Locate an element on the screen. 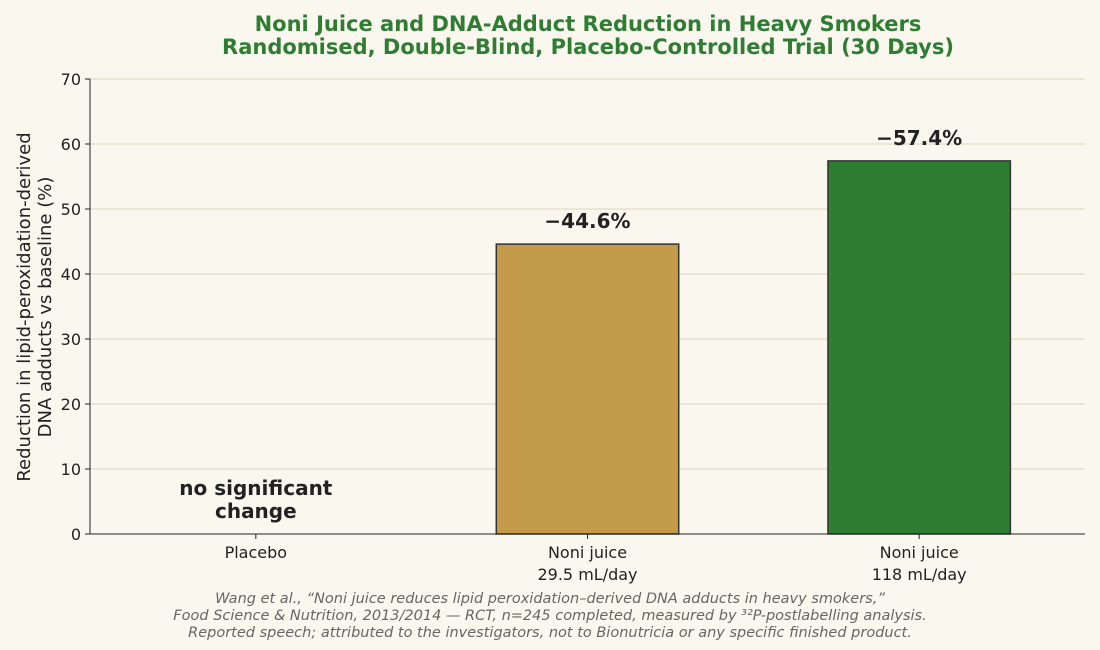 The image size is (1100, 650). y-tick-label: 70 is located at coordinates (71, 79).